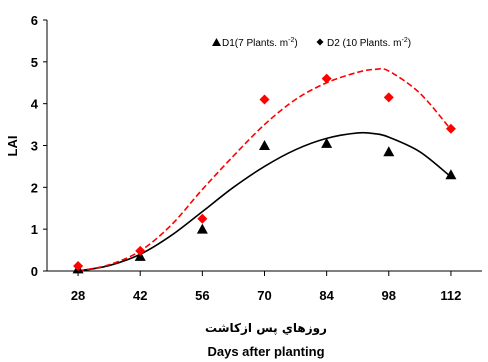 The image size is (488, 362). What do you see at coordinates (39, 146) in the screenshot?
I see `y-ticks: 0 1 2 3 4 5 6` at bounding box center [39, 146].